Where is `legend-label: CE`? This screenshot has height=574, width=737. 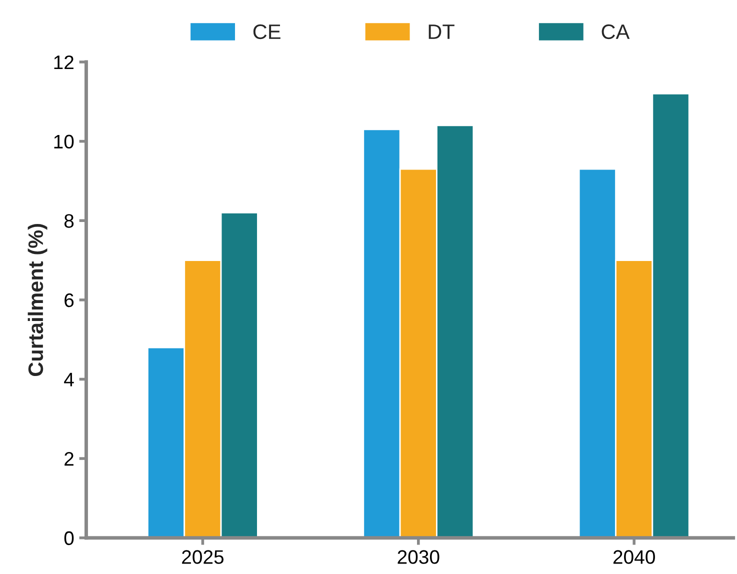
legend-label: CE is located at coordinates (266, 32).